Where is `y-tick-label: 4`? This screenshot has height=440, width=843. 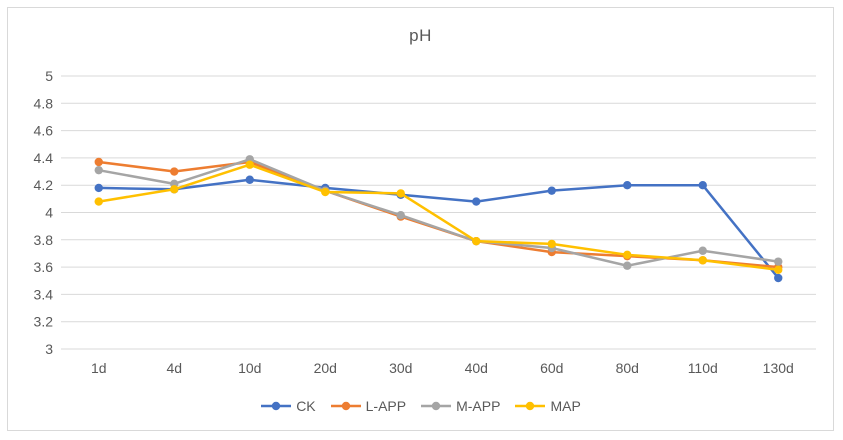 y-tick-label: 4 is located at coordinates (49, 213).